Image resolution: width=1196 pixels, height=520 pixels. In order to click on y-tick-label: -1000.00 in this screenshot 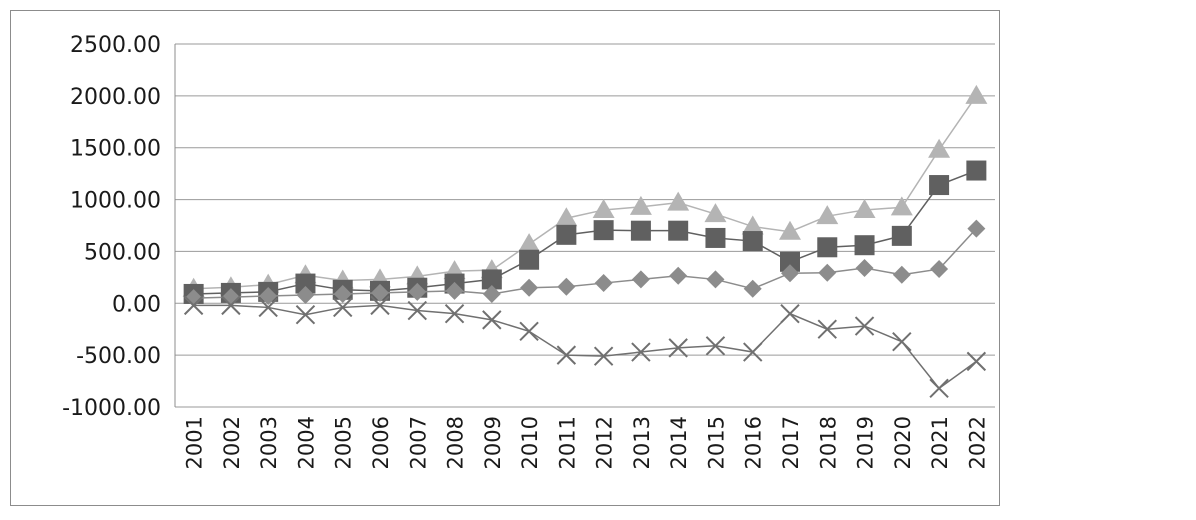, I will do `click(111, 408)`.